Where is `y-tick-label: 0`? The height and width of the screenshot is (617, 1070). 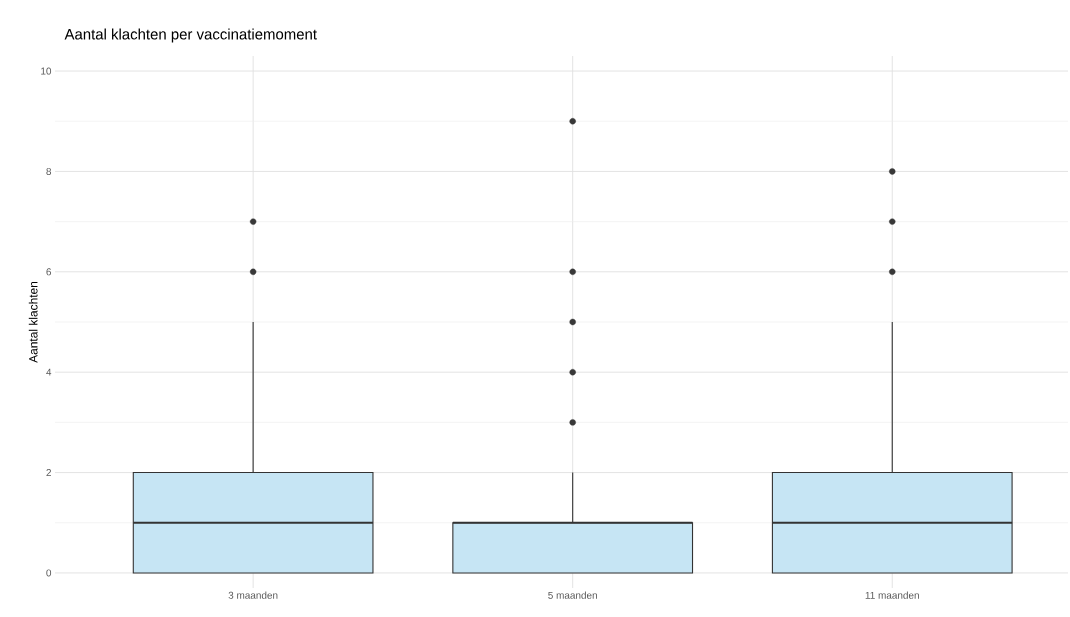
y-tick-label: 0 is located at coordinates (49, 573).